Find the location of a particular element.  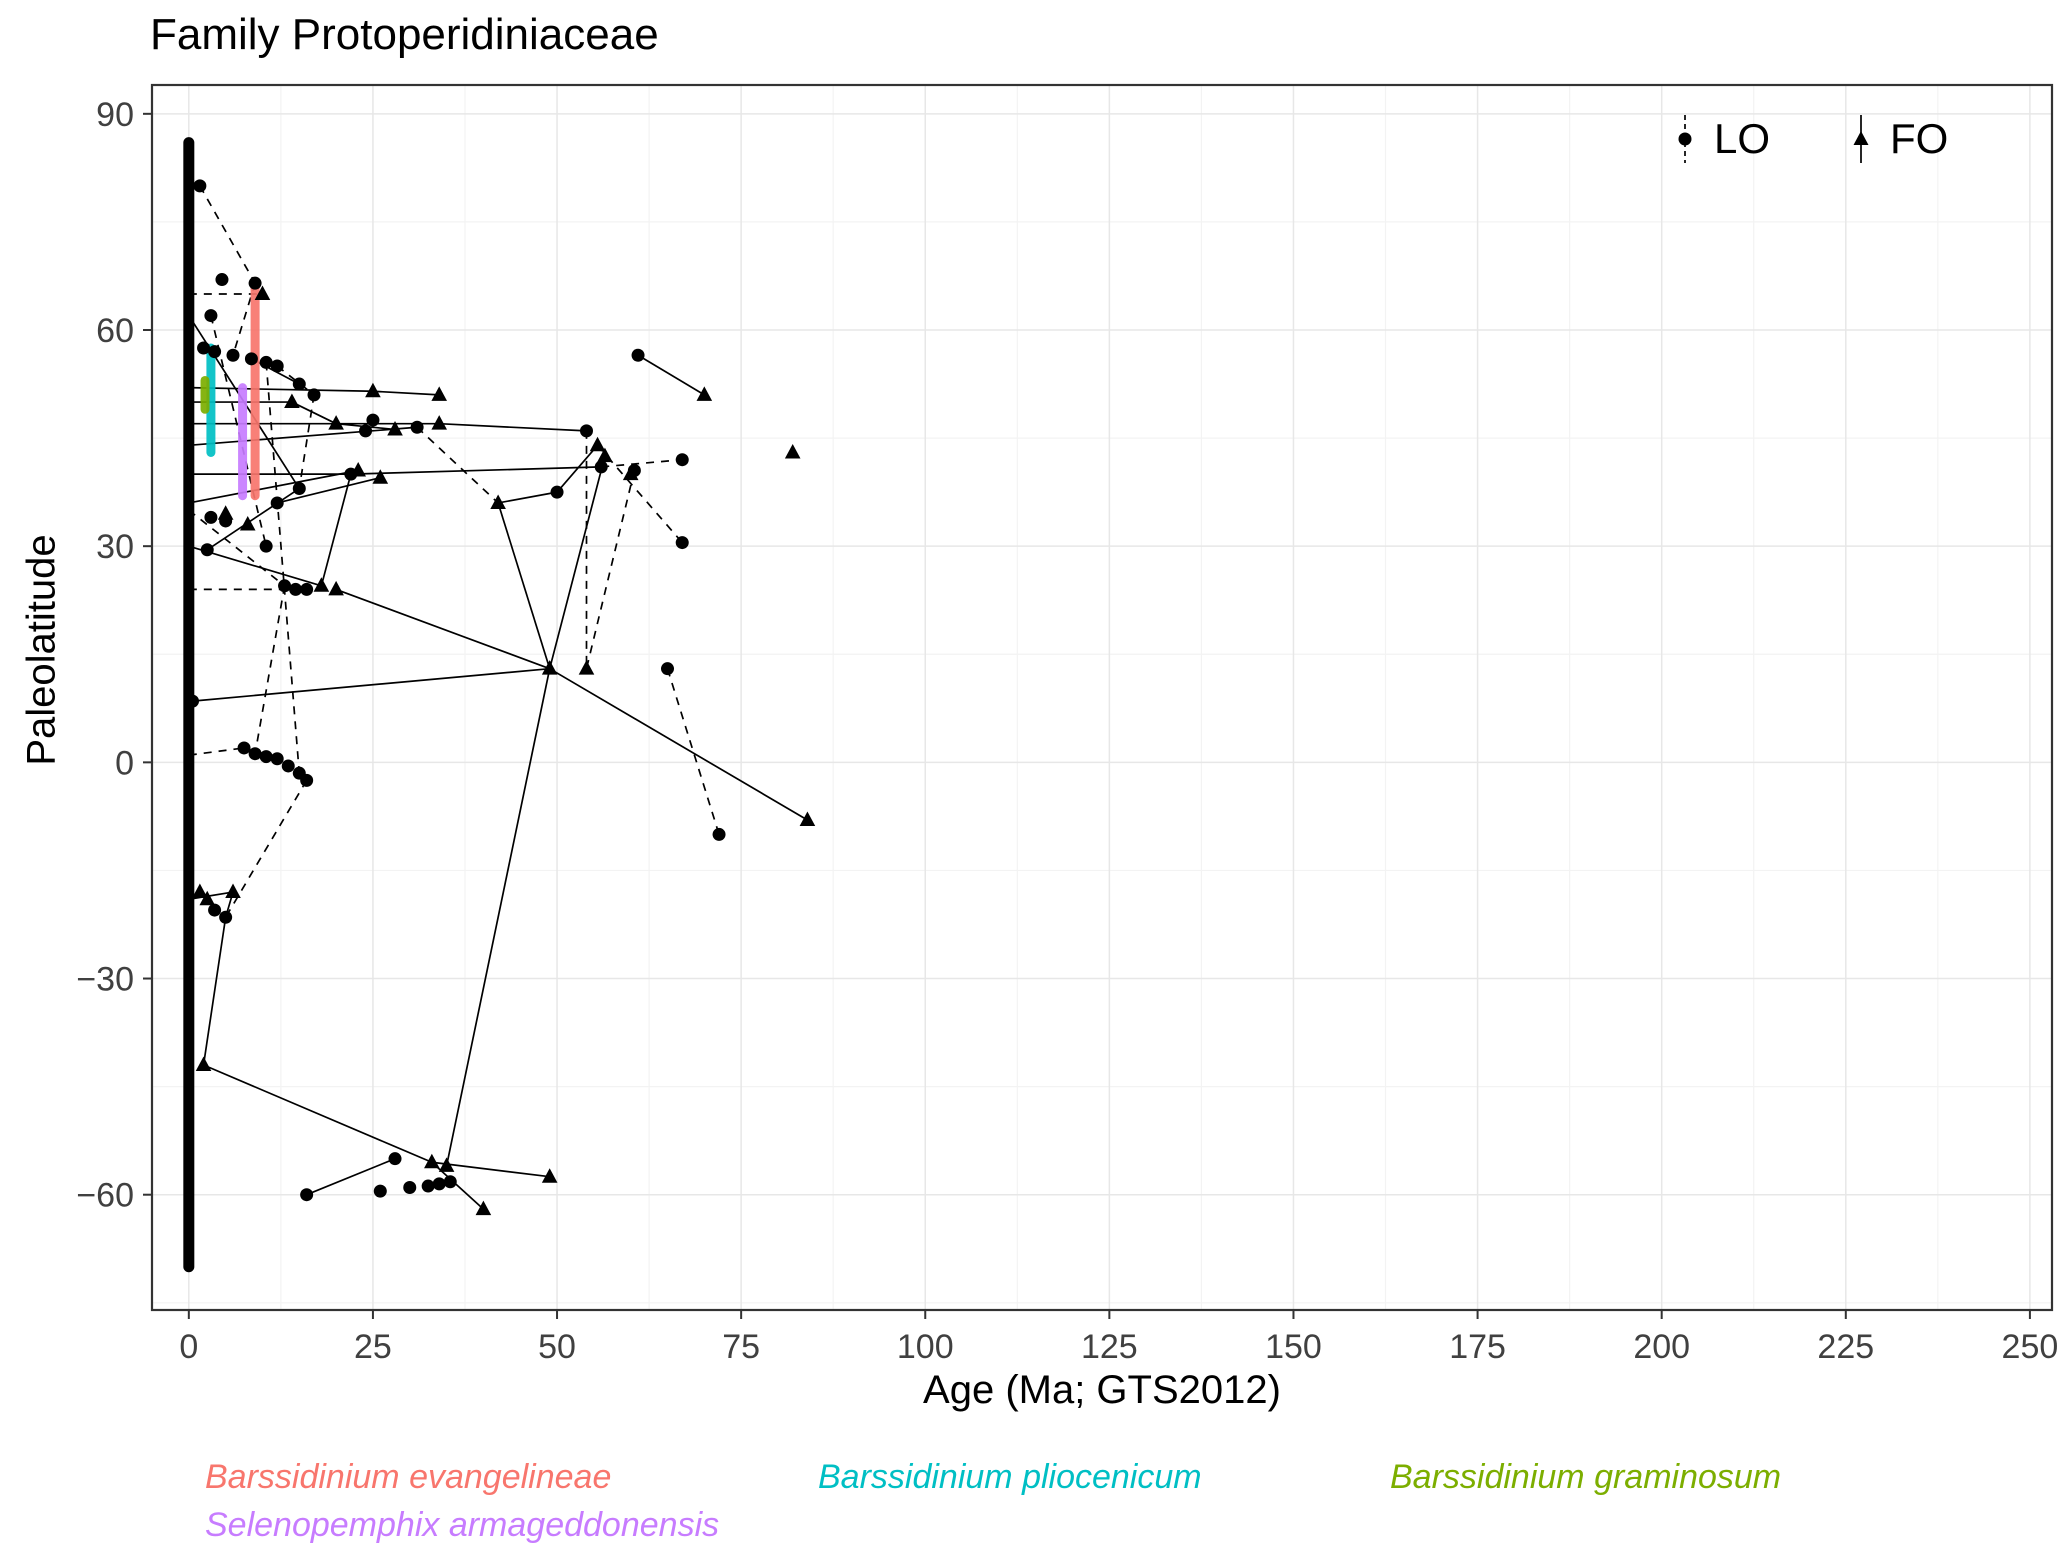

x-tick-label: 250 is located at coordinates (2030, 1347).